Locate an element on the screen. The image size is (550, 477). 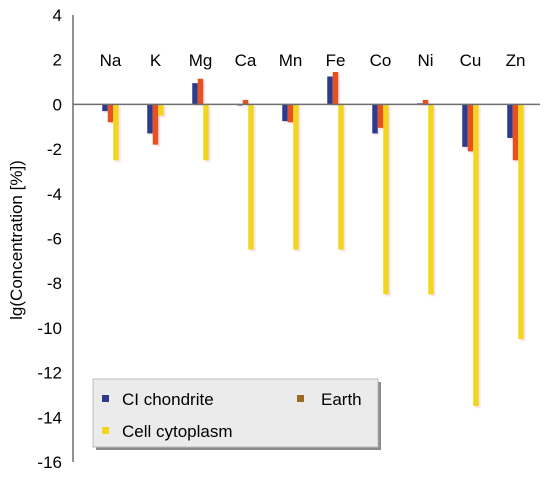
y-tick-label: -4 is located at coordinates (54, 194).